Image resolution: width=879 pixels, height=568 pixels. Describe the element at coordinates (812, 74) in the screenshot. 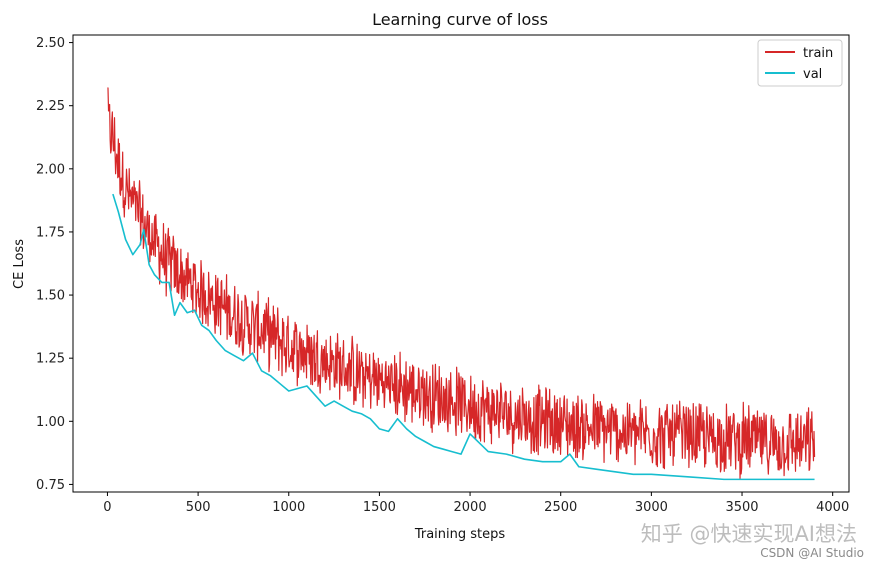

I see `legend-val-label: val` at that location.